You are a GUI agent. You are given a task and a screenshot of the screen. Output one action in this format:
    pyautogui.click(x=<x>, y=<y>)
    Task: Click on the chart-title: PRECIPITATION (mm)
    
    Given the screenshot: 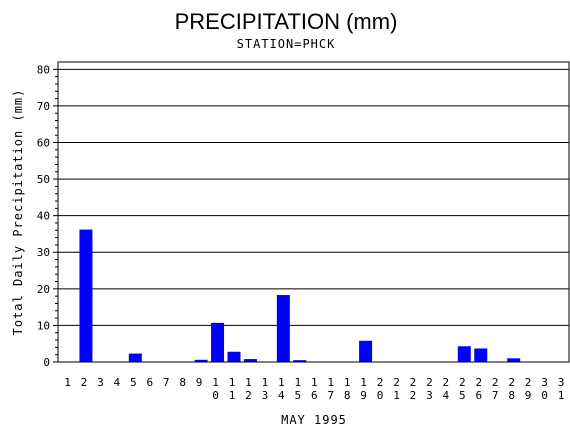 What is the action you would take?
    pyautogui.click(x=286, y=21)
    